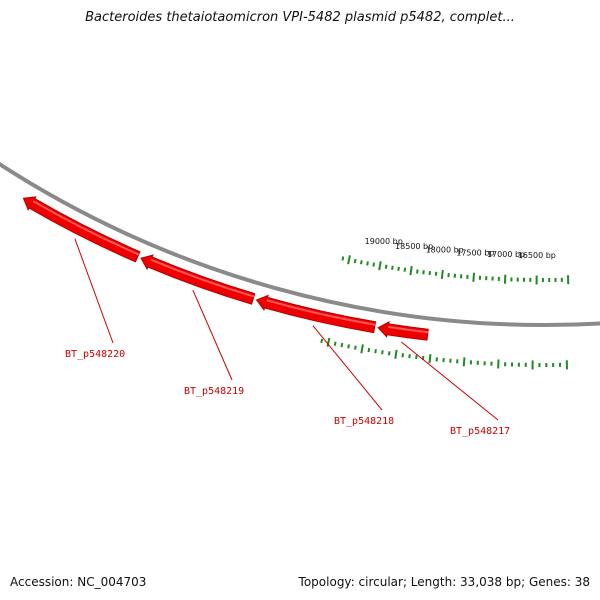 Image resolution: width=600 pixels, height=600 pixels. I want to click on ruler-label: 17500 bp, so click(475, 252).